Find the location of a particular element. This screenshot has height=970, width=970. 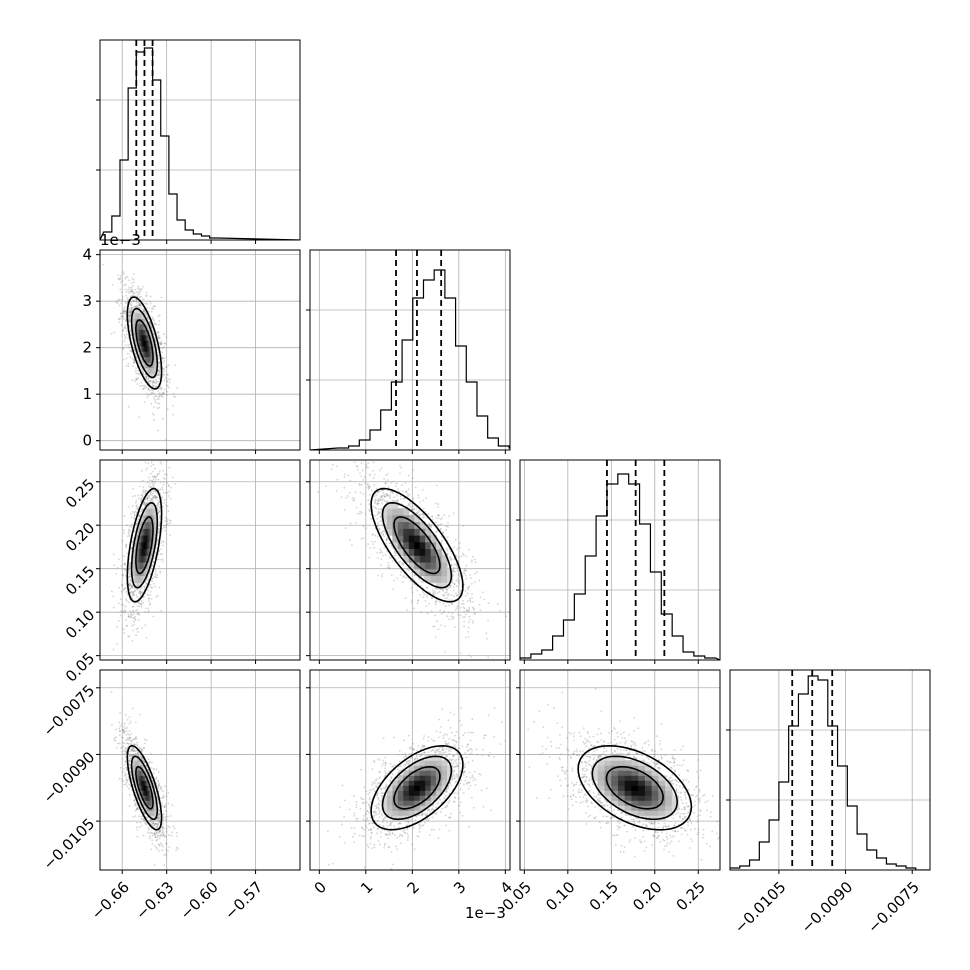

y-tick-label: 2 is located at coordinates (87, 348).